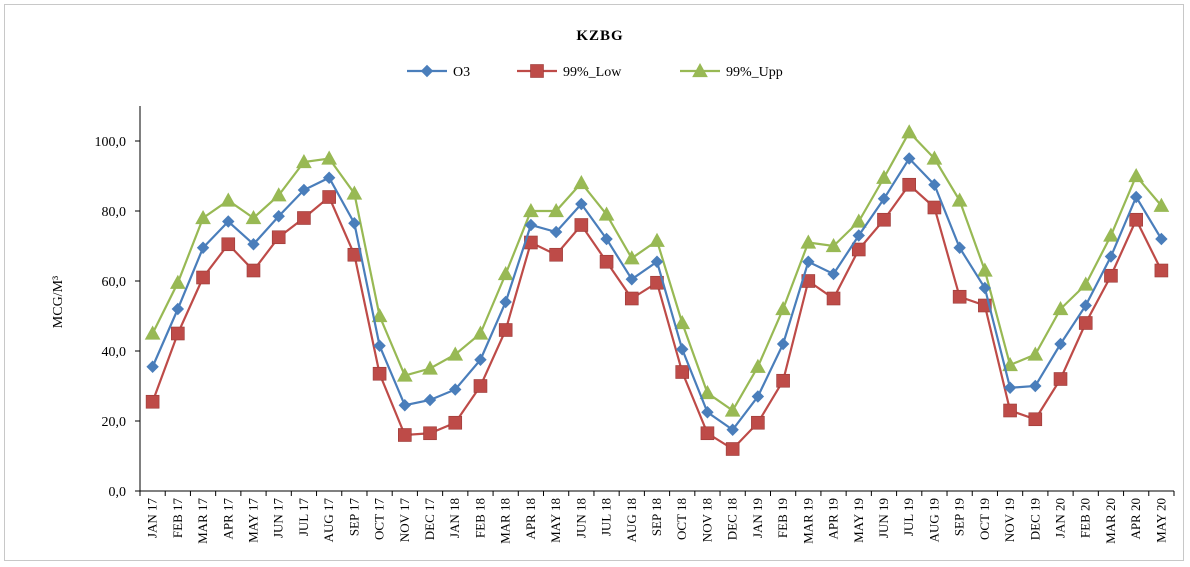  I want to click on x-tick-label: FEB 17, so click(177, 518).